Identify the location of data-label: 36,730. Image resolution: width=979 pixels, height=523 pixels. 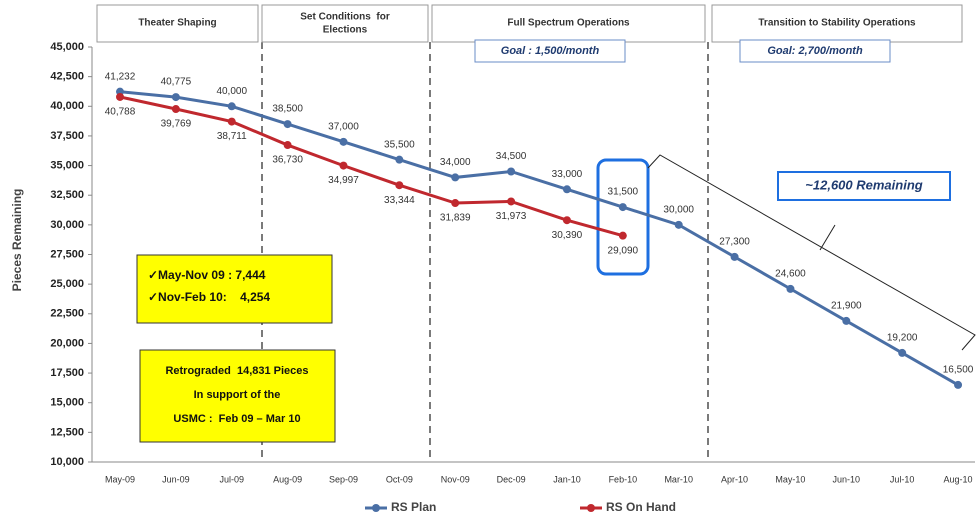
(287, 160).